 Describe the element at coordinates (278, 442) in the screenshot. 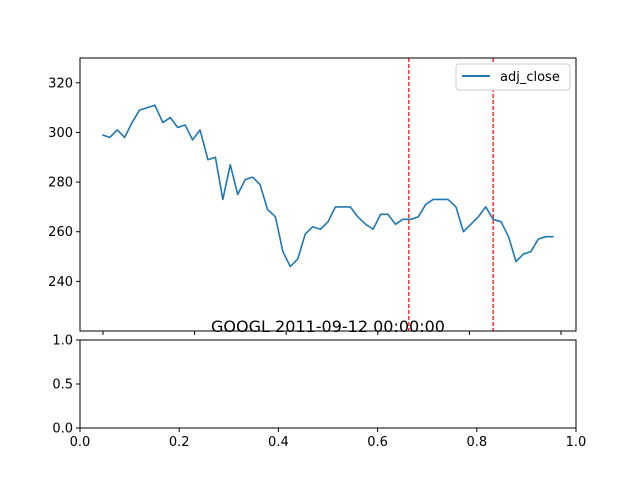

I see `x-tick-label: 0.4` at that location.